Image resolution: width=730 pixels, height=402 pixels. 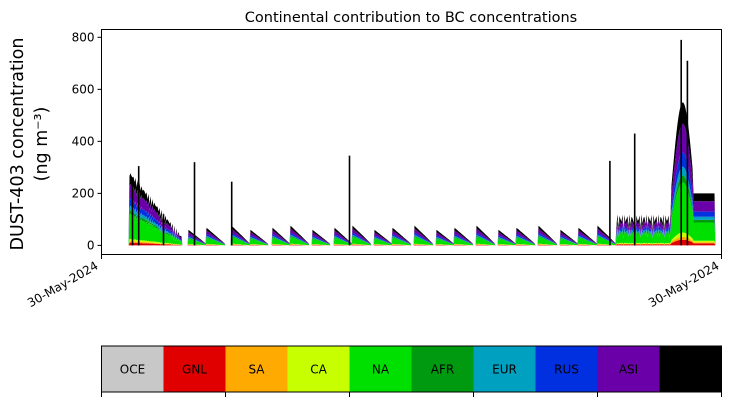 What do you see at coordinates (83, 37) in the screenshot?
I see `y-tick-label: 800` at bounding box center [83, 37].